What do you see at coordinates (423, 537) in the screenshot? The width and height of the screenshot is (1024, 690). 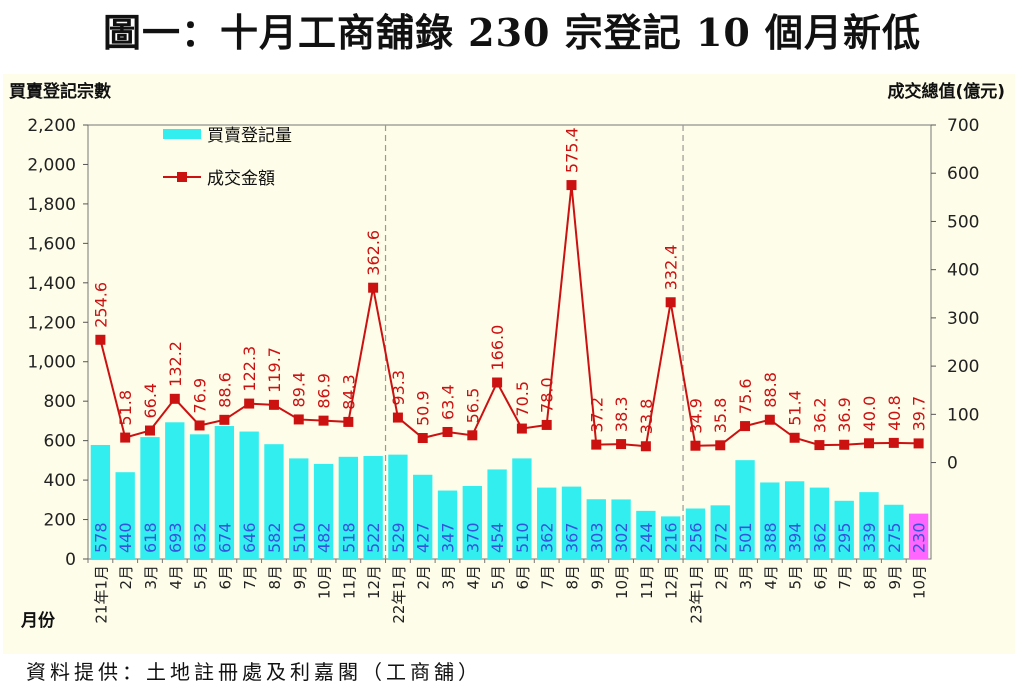 I see `bar-value-label: 427` at bounding box center [423, 537].